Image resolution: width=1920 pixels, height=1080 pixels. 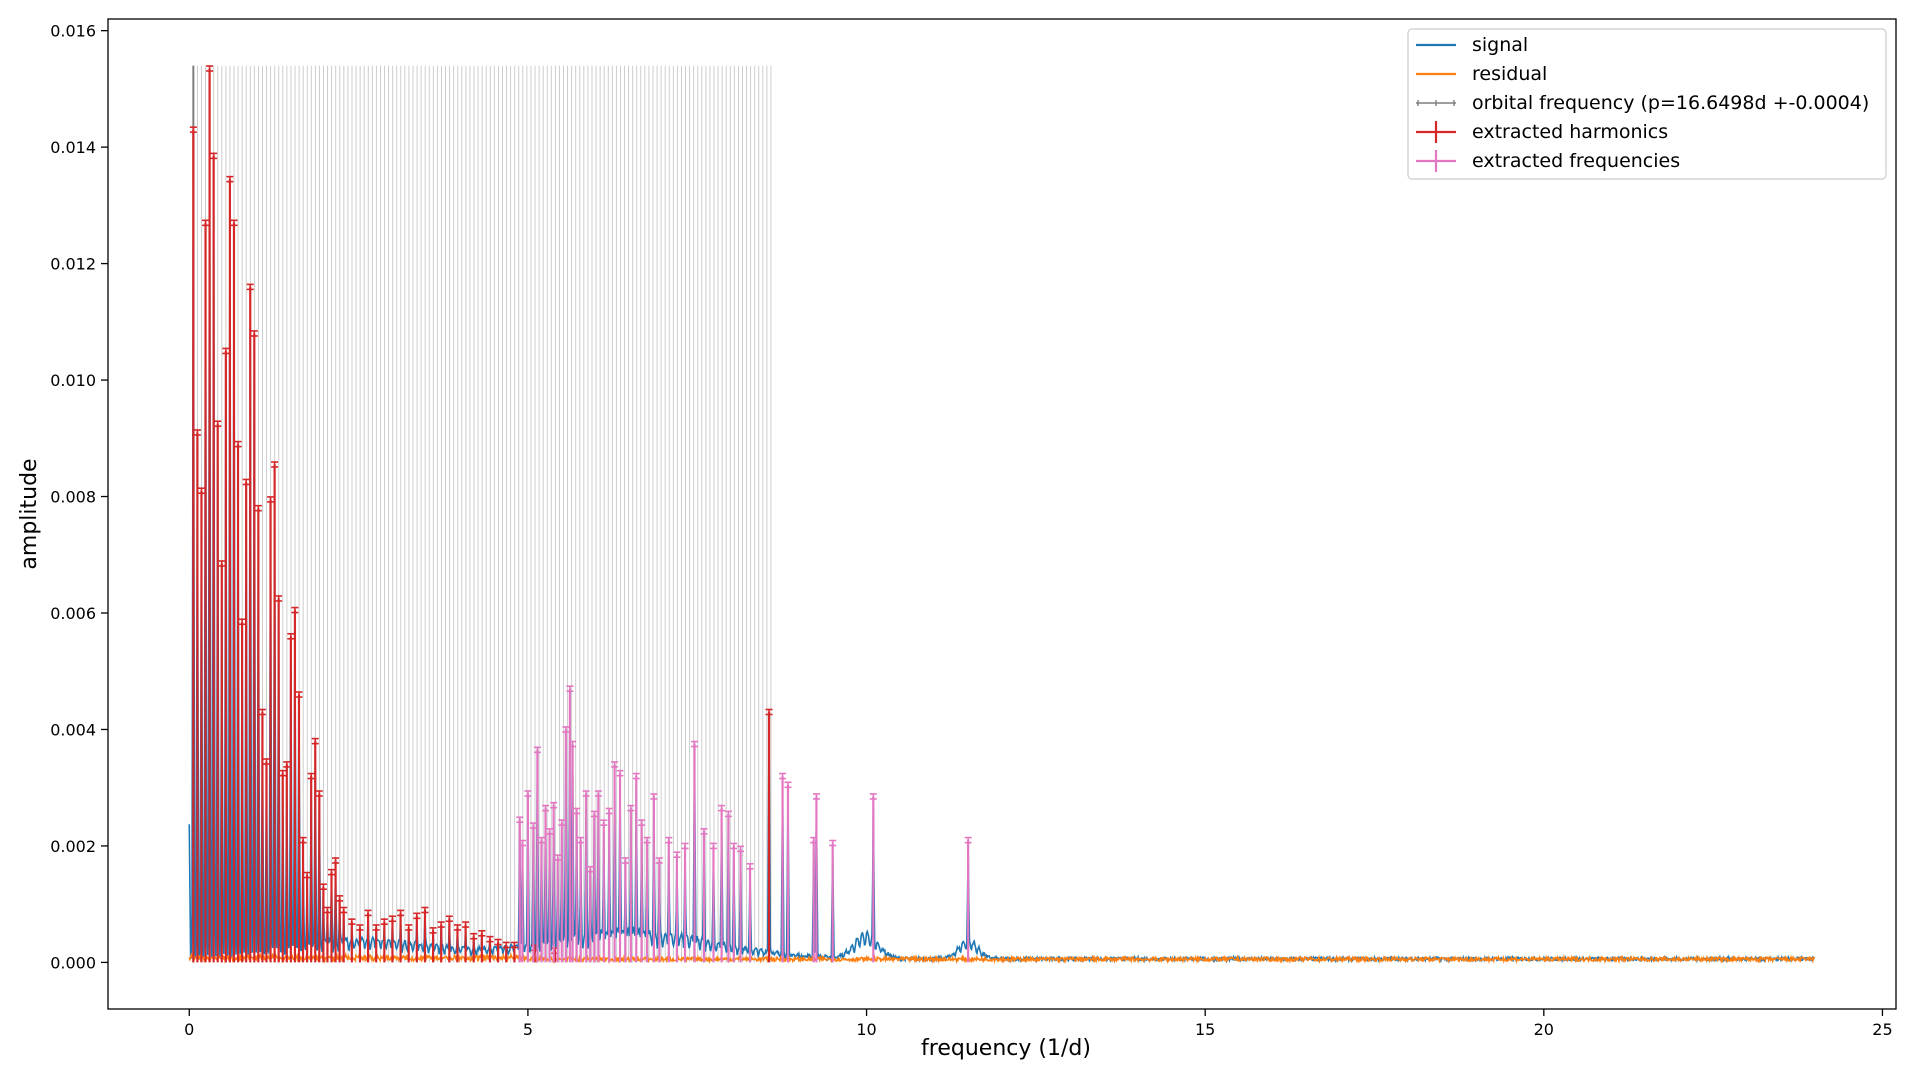 I want to click on x-tick-label: 5, so click(x=528, y=1029).